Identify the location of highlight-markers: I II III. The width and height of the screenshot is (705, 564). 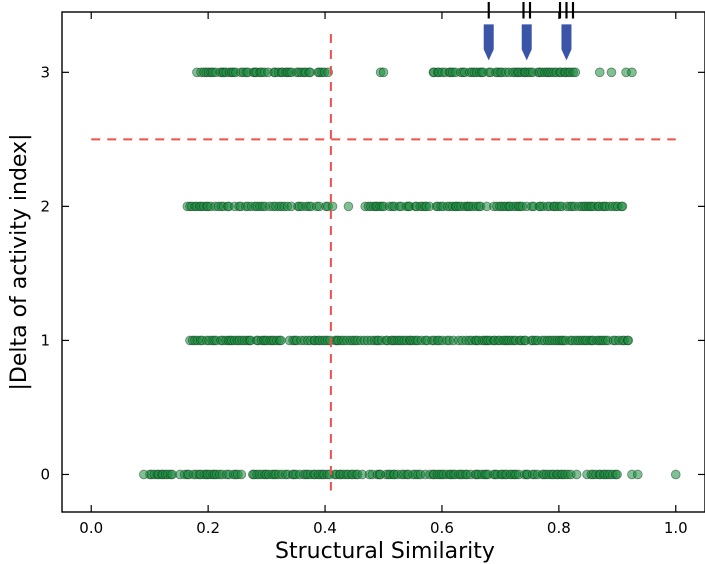
(529, 30).